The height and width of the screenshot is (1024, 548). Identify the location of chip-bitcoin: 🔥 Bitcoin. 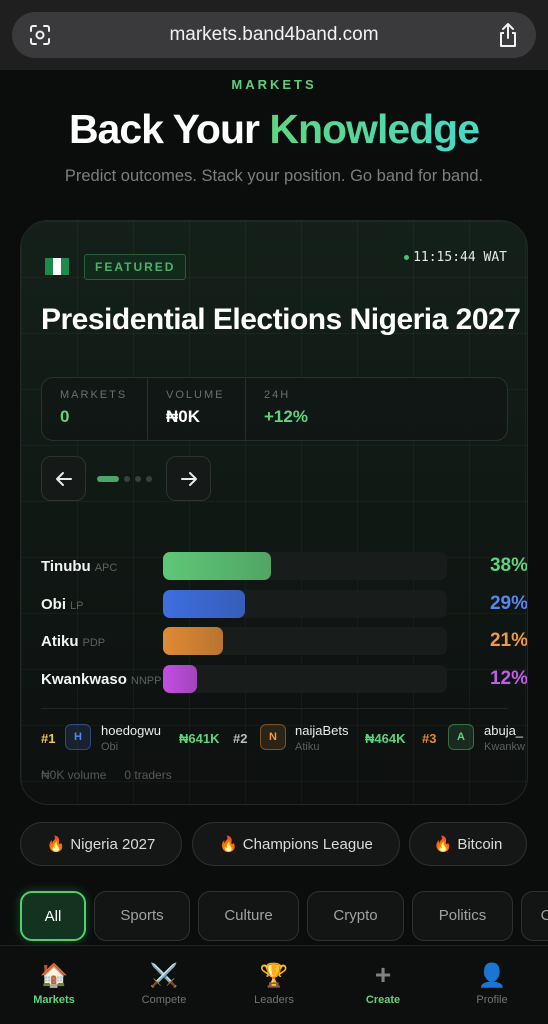
(468, 844).